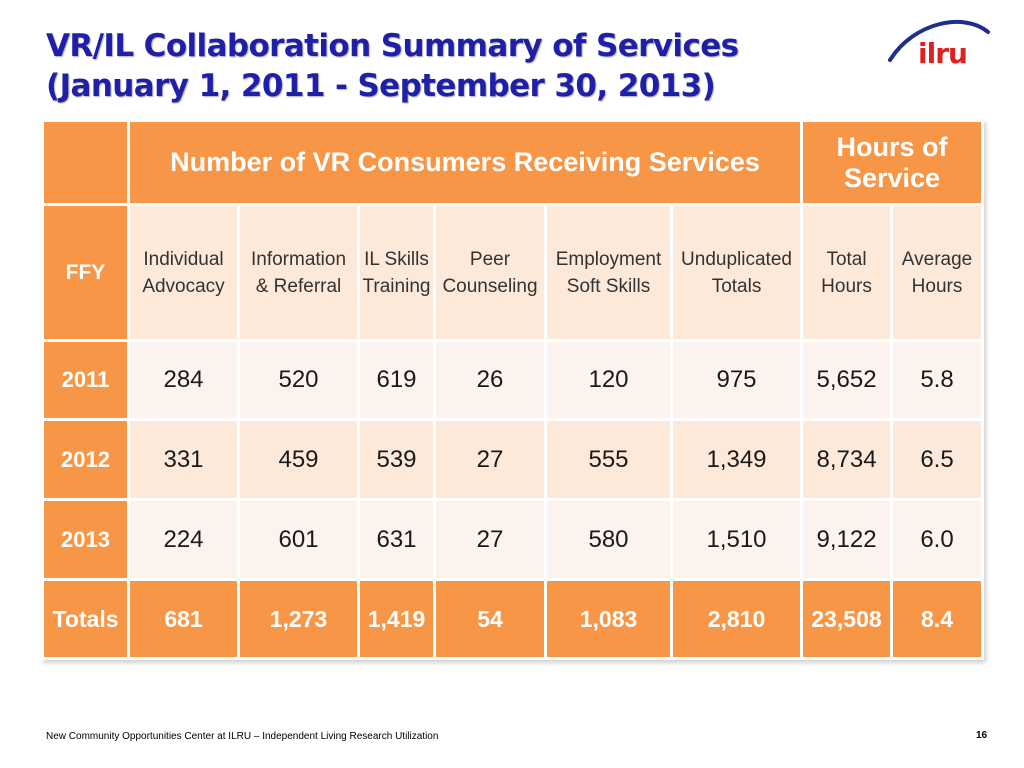 Image resolution: width=1024 pixels, height=768 pixels. What do you see at coordinates (846, 259) in the screenshot?
I see `col-header-line-1: Total` at bounding box center [846, 259].